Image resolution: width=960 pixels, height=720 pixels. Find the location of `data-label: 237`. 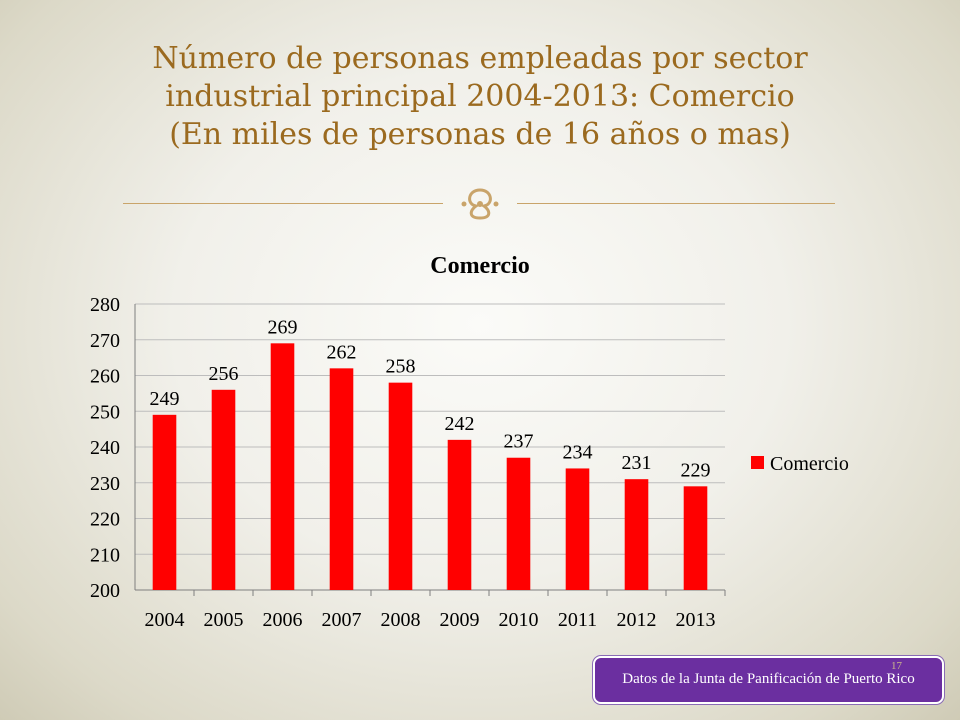

data-label: 237 is located at coordinates (519, 442).